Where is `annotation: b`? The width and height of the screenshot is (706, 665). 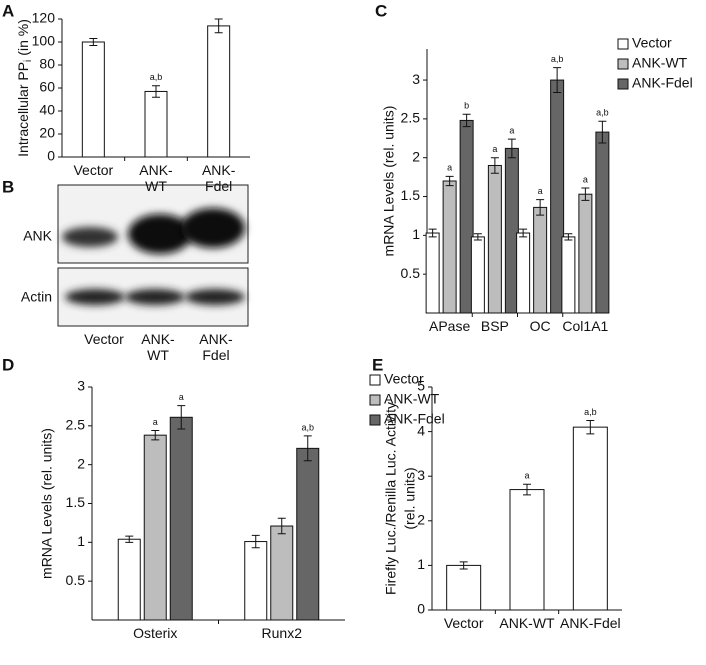
annotation: b is located at coordinates (466, 106).